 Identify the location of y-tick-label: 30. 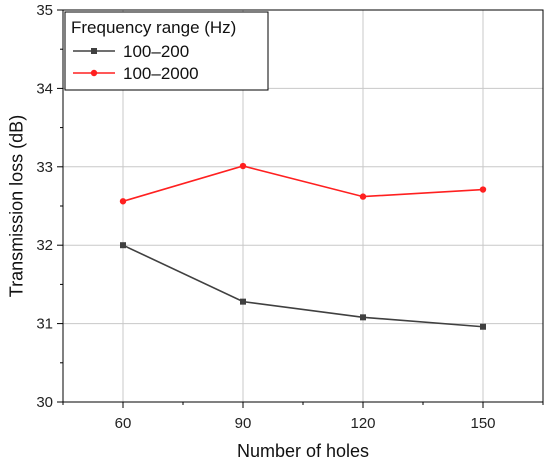
(44, 402).